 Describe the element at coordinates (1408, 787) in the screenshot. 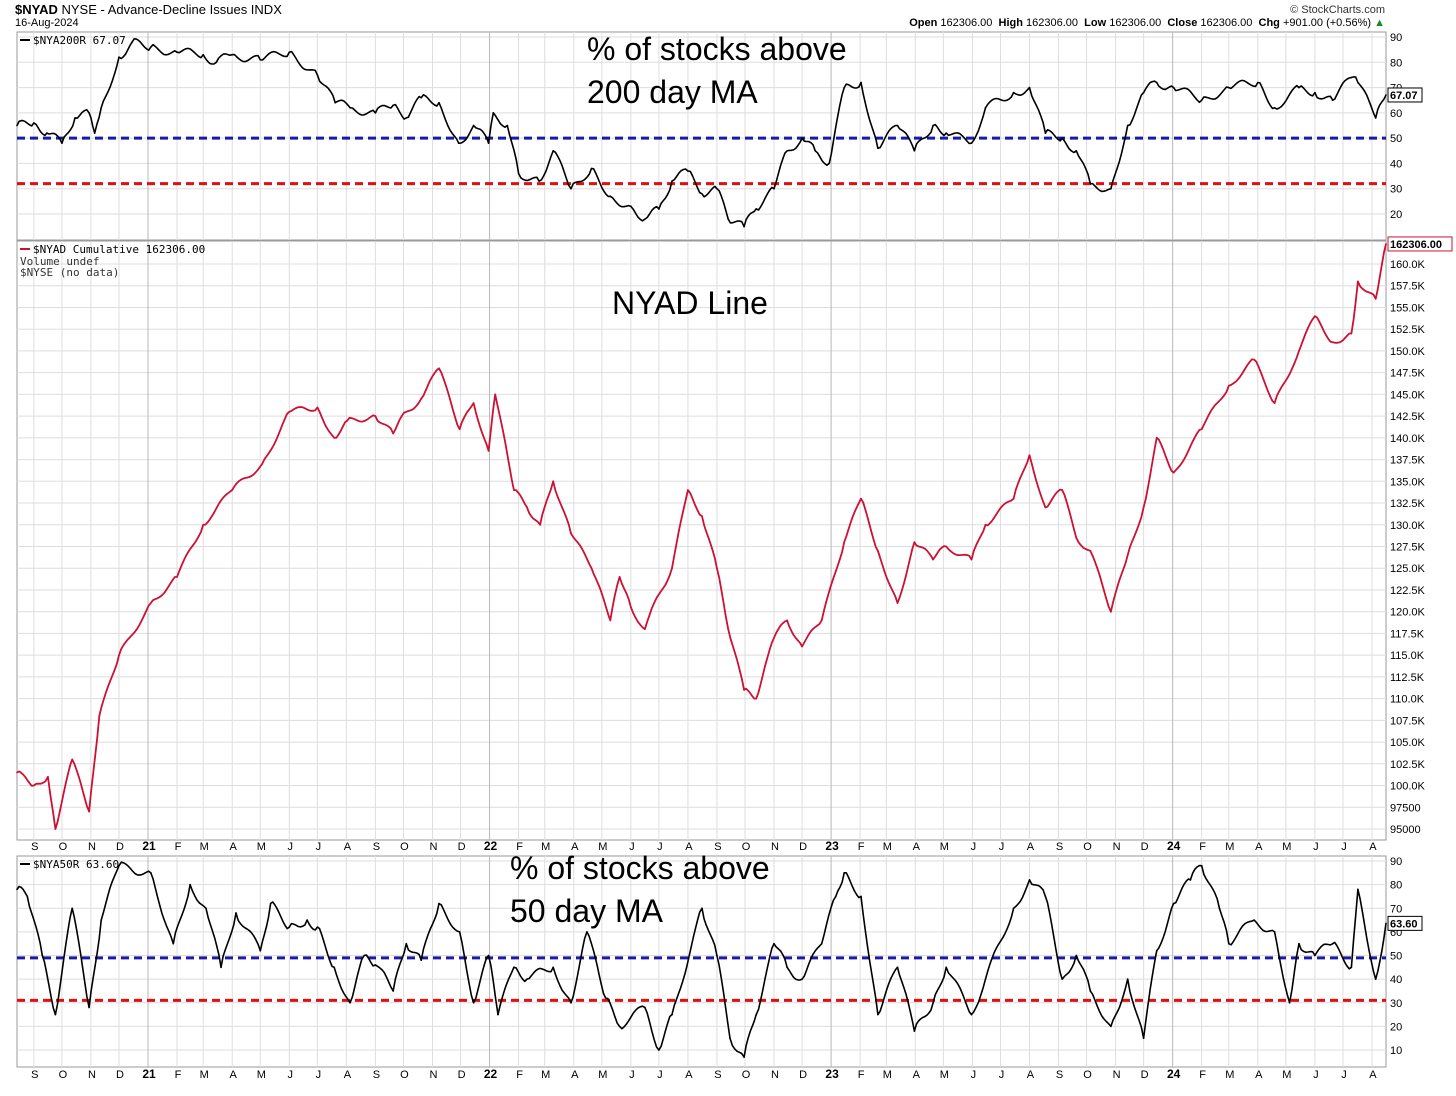

I see `y-tick-label: 100.0K` at that location.